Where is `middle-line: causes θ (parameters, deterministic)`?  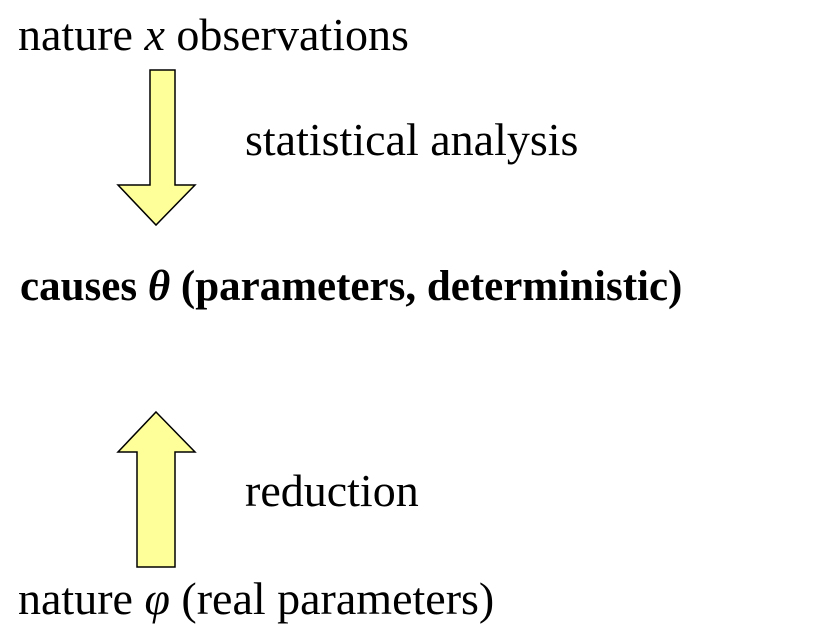 middle-line: causes θ (parameters, deterministic) is located at coordinates (351, 286).